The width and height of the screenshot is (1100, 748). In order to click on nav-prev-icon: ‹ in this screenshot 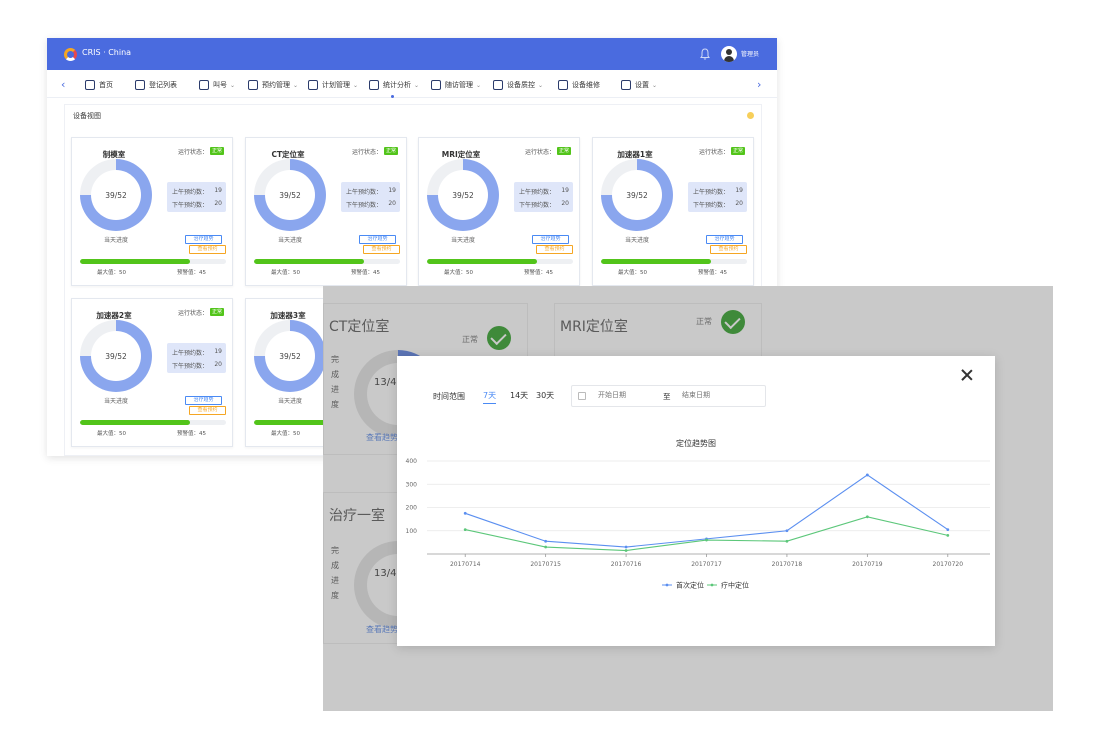, I will do `click(63, 84)`.